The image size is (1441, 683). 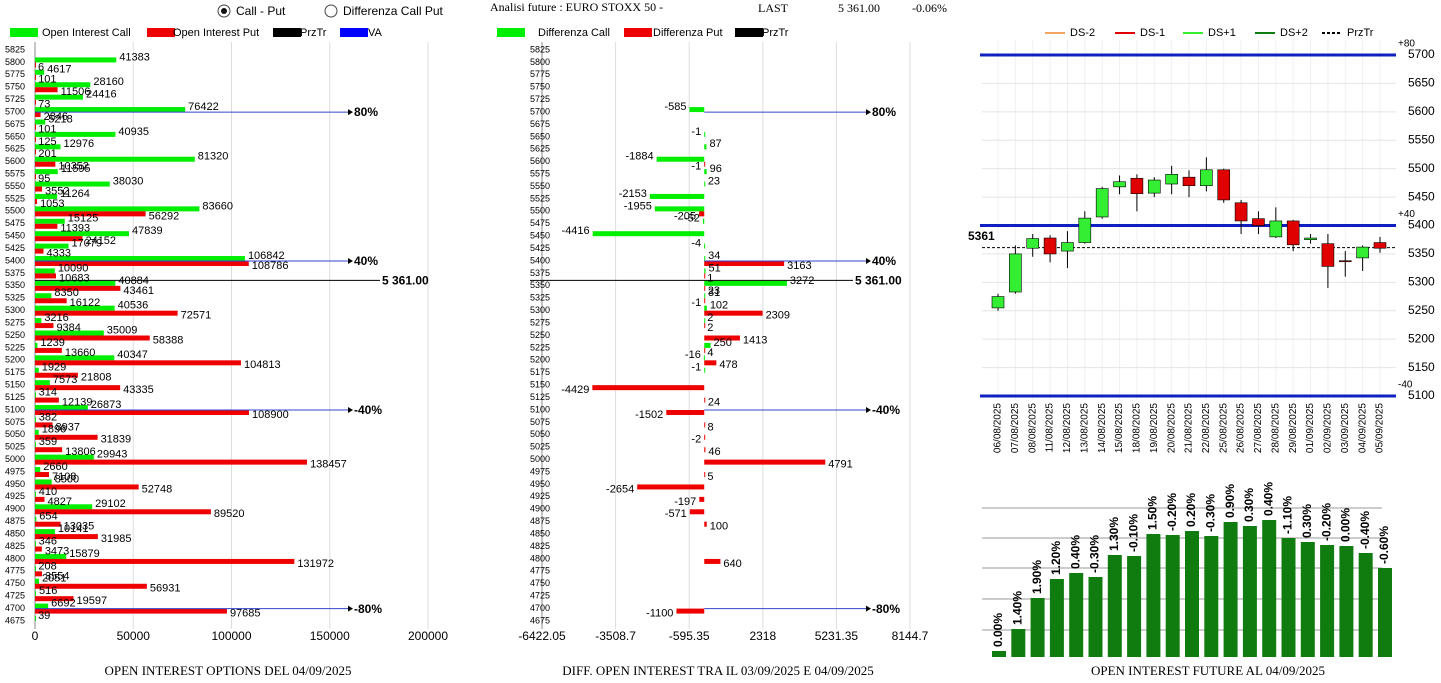 What do you see at coordinates (15, 385) in the screenshot?
I see `strike-label: 5150` at bounding box center [15, 385].